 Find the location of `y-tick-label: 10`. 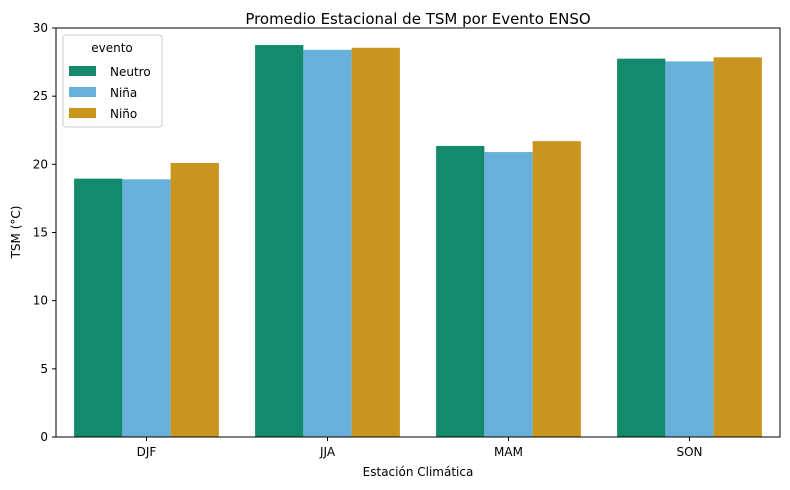

y-tick-label: 10 is located at coordinates (40, 301).